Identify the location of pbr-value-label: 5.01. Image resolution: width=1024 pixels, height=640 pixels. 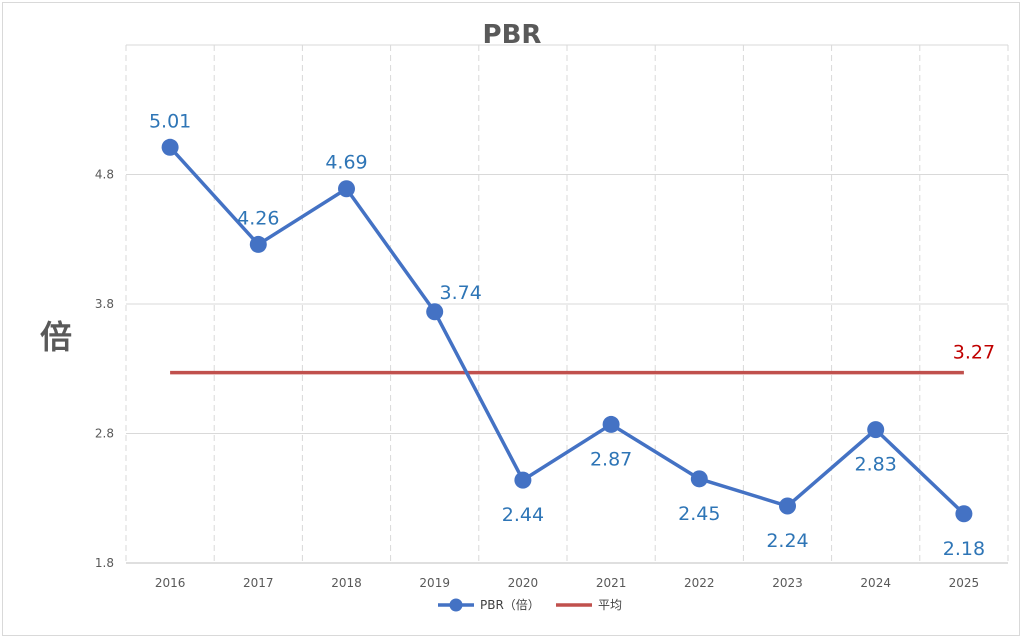
(170, 121).